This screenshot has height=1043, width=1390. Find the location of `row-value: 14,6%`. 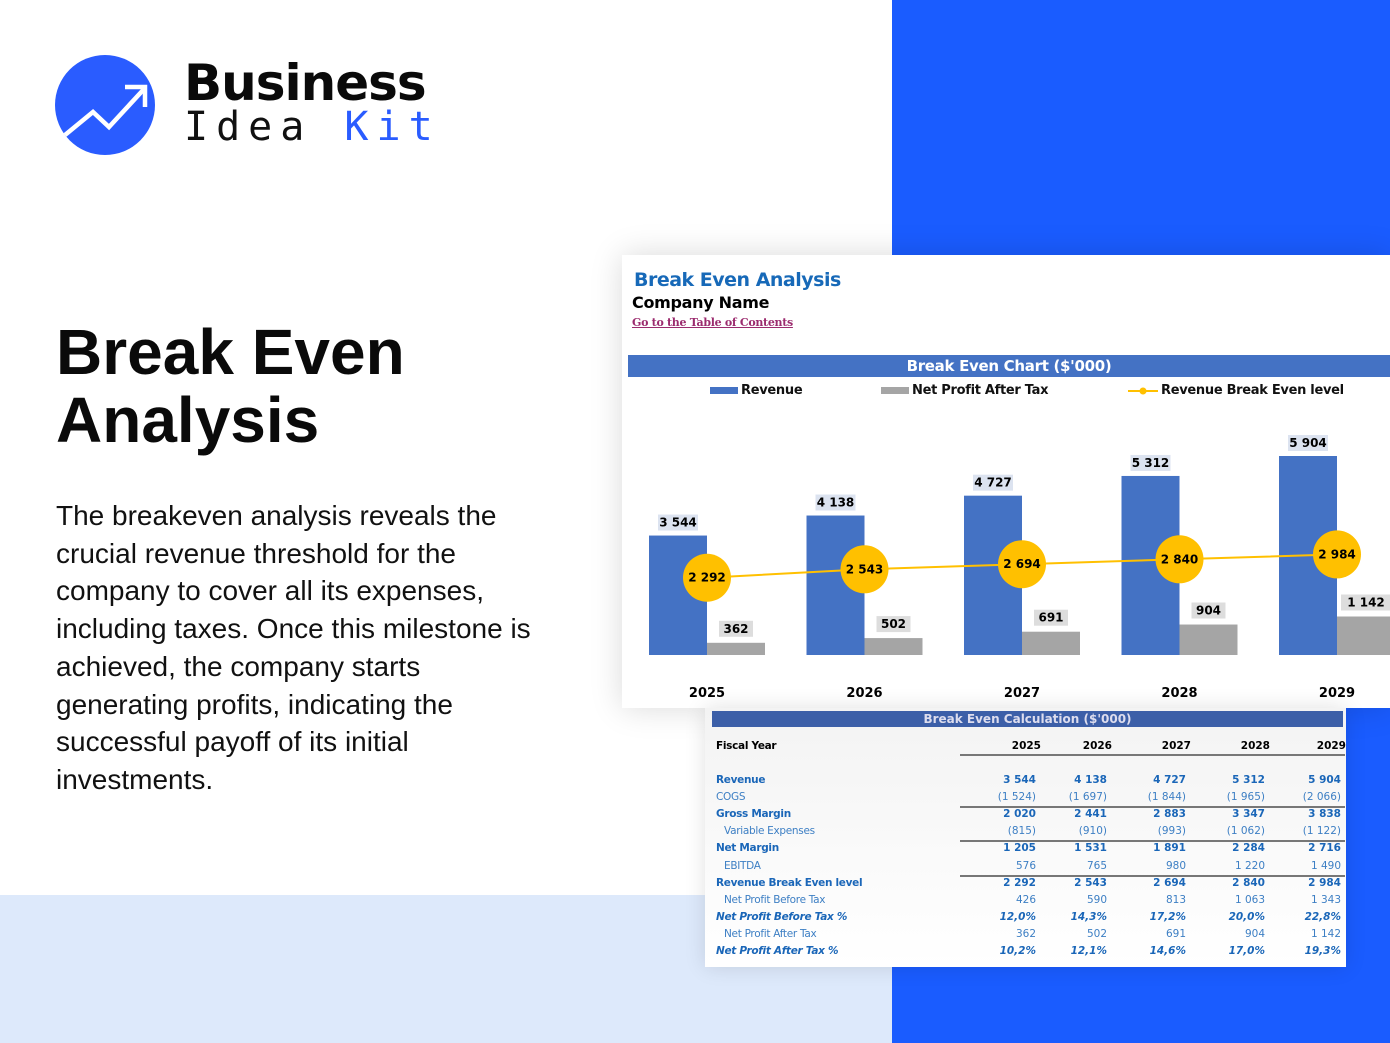

row-value: 14,6% is located at coordinates (1167, 951).